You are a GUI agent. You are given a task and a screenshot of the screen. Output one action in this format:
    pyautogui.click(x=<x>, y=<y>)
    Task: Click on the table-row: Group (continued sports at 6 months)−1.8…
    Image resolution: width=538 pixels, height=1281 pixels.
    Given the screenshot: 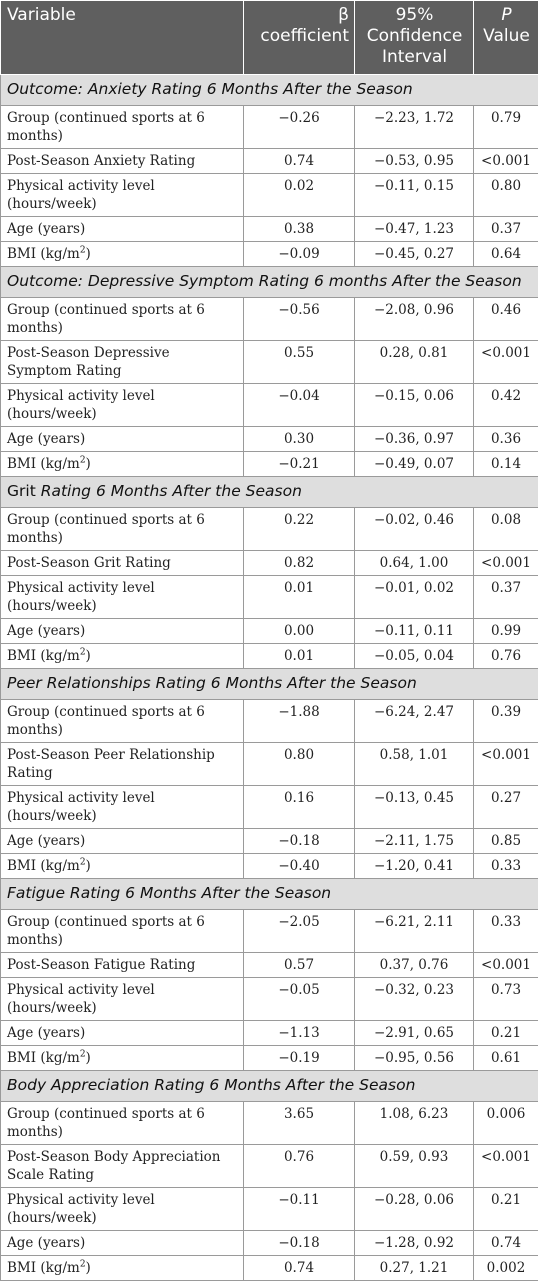 What is the action you would take?
    pyautogui.click(x=269, y=721)
    